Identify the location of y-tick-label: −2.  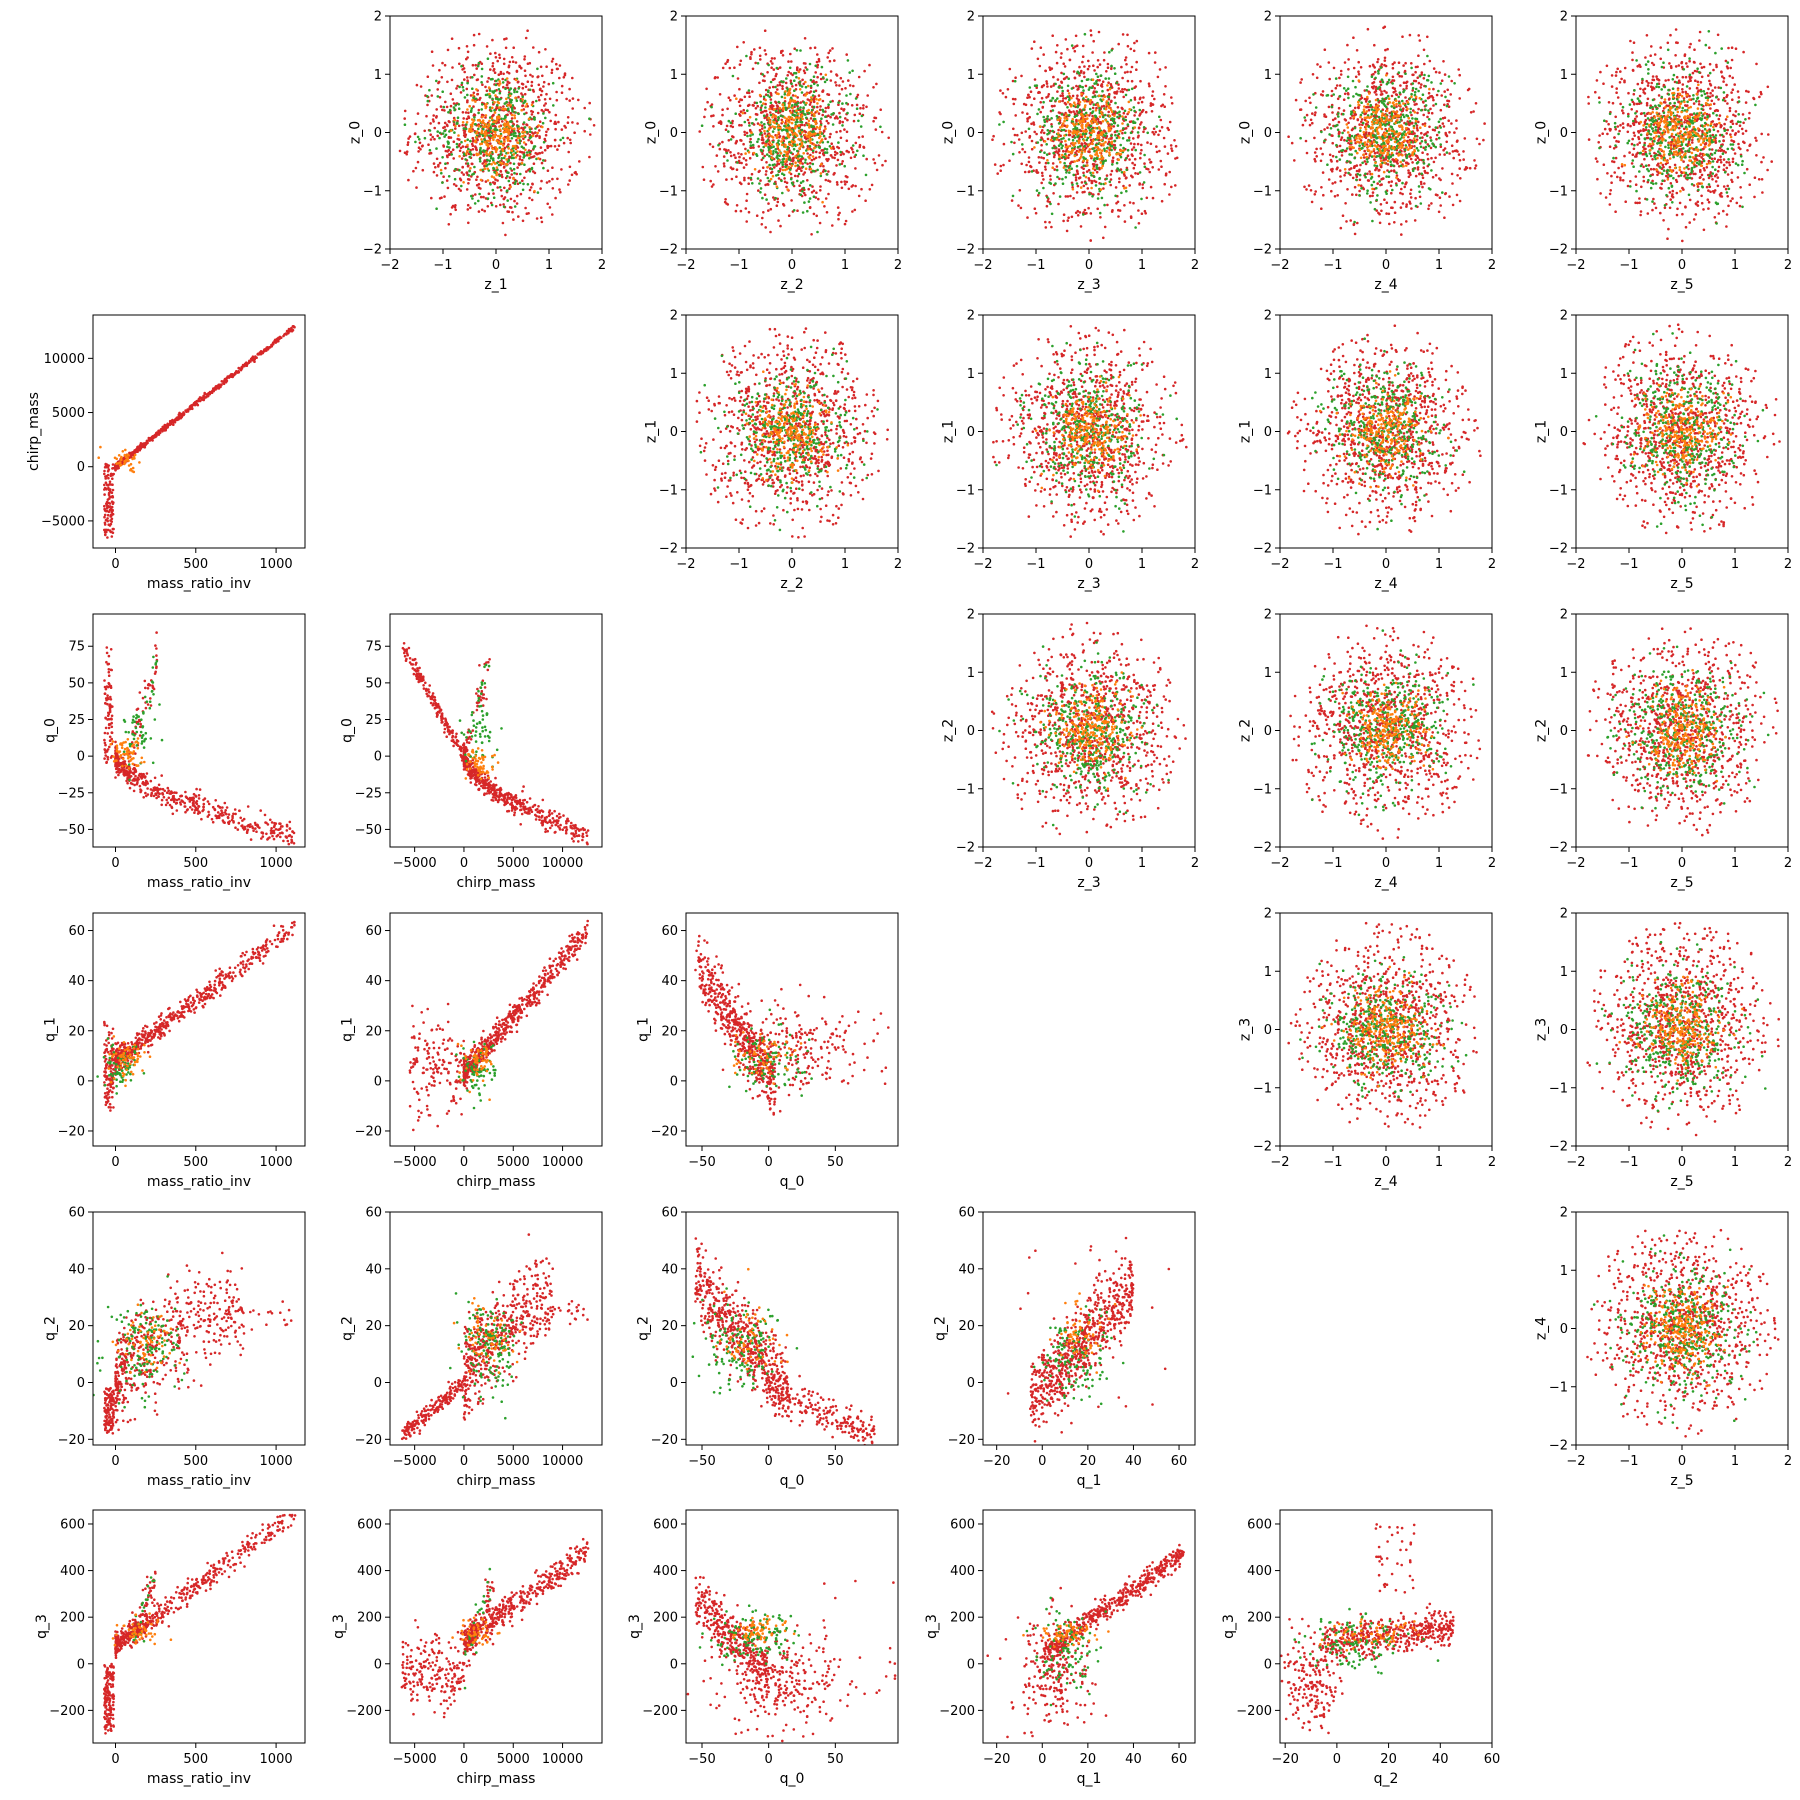
(965, 250).